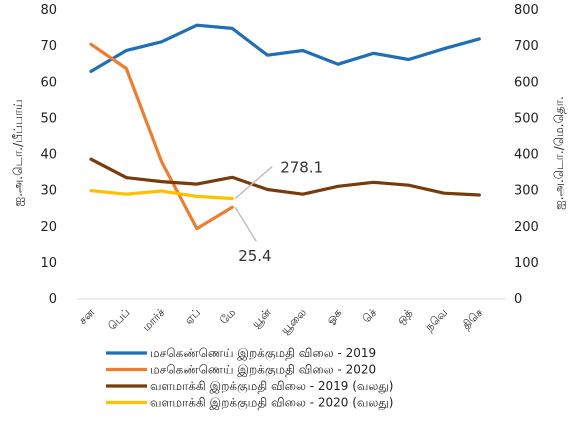  I want to click on right-tick-label: 700, so click(526, 46).